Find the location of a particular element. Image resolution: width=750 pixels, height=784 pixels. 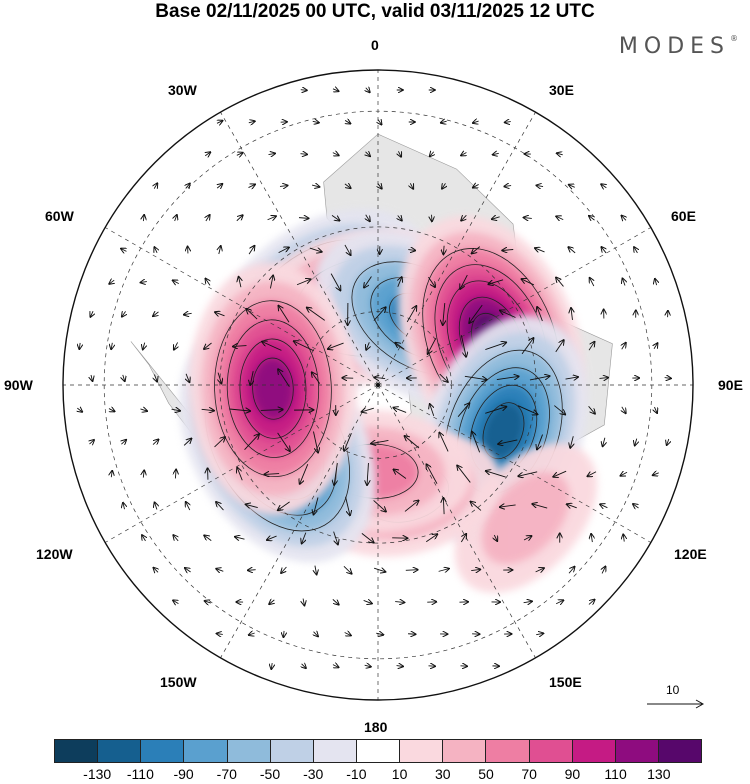

north-pole-dot is located at coordinates (378, 385).